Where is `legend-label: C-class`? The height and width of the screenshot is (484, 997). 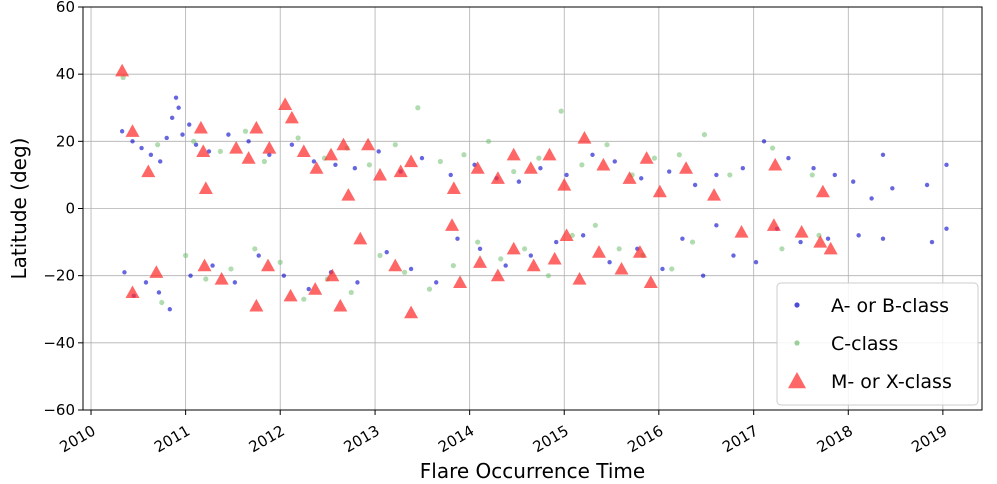
legend-label: C-class is located at coordinates (864, 344).